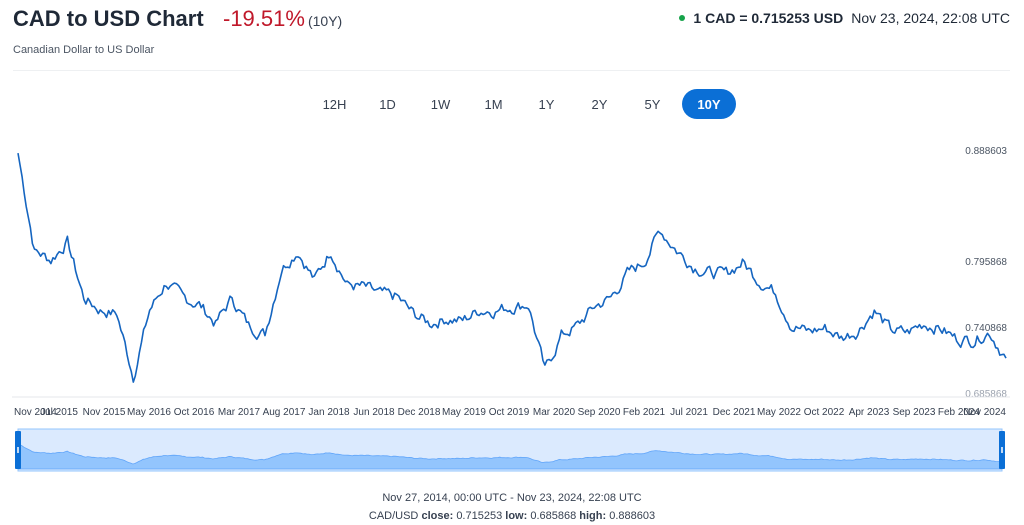 Image resolution: width=1024 pixels, height=525 pixels. What do you see at coordinates (986, 151) in the screenshot?
I see `y-tick-label: 0.888603` at bounding box center [986, 151].